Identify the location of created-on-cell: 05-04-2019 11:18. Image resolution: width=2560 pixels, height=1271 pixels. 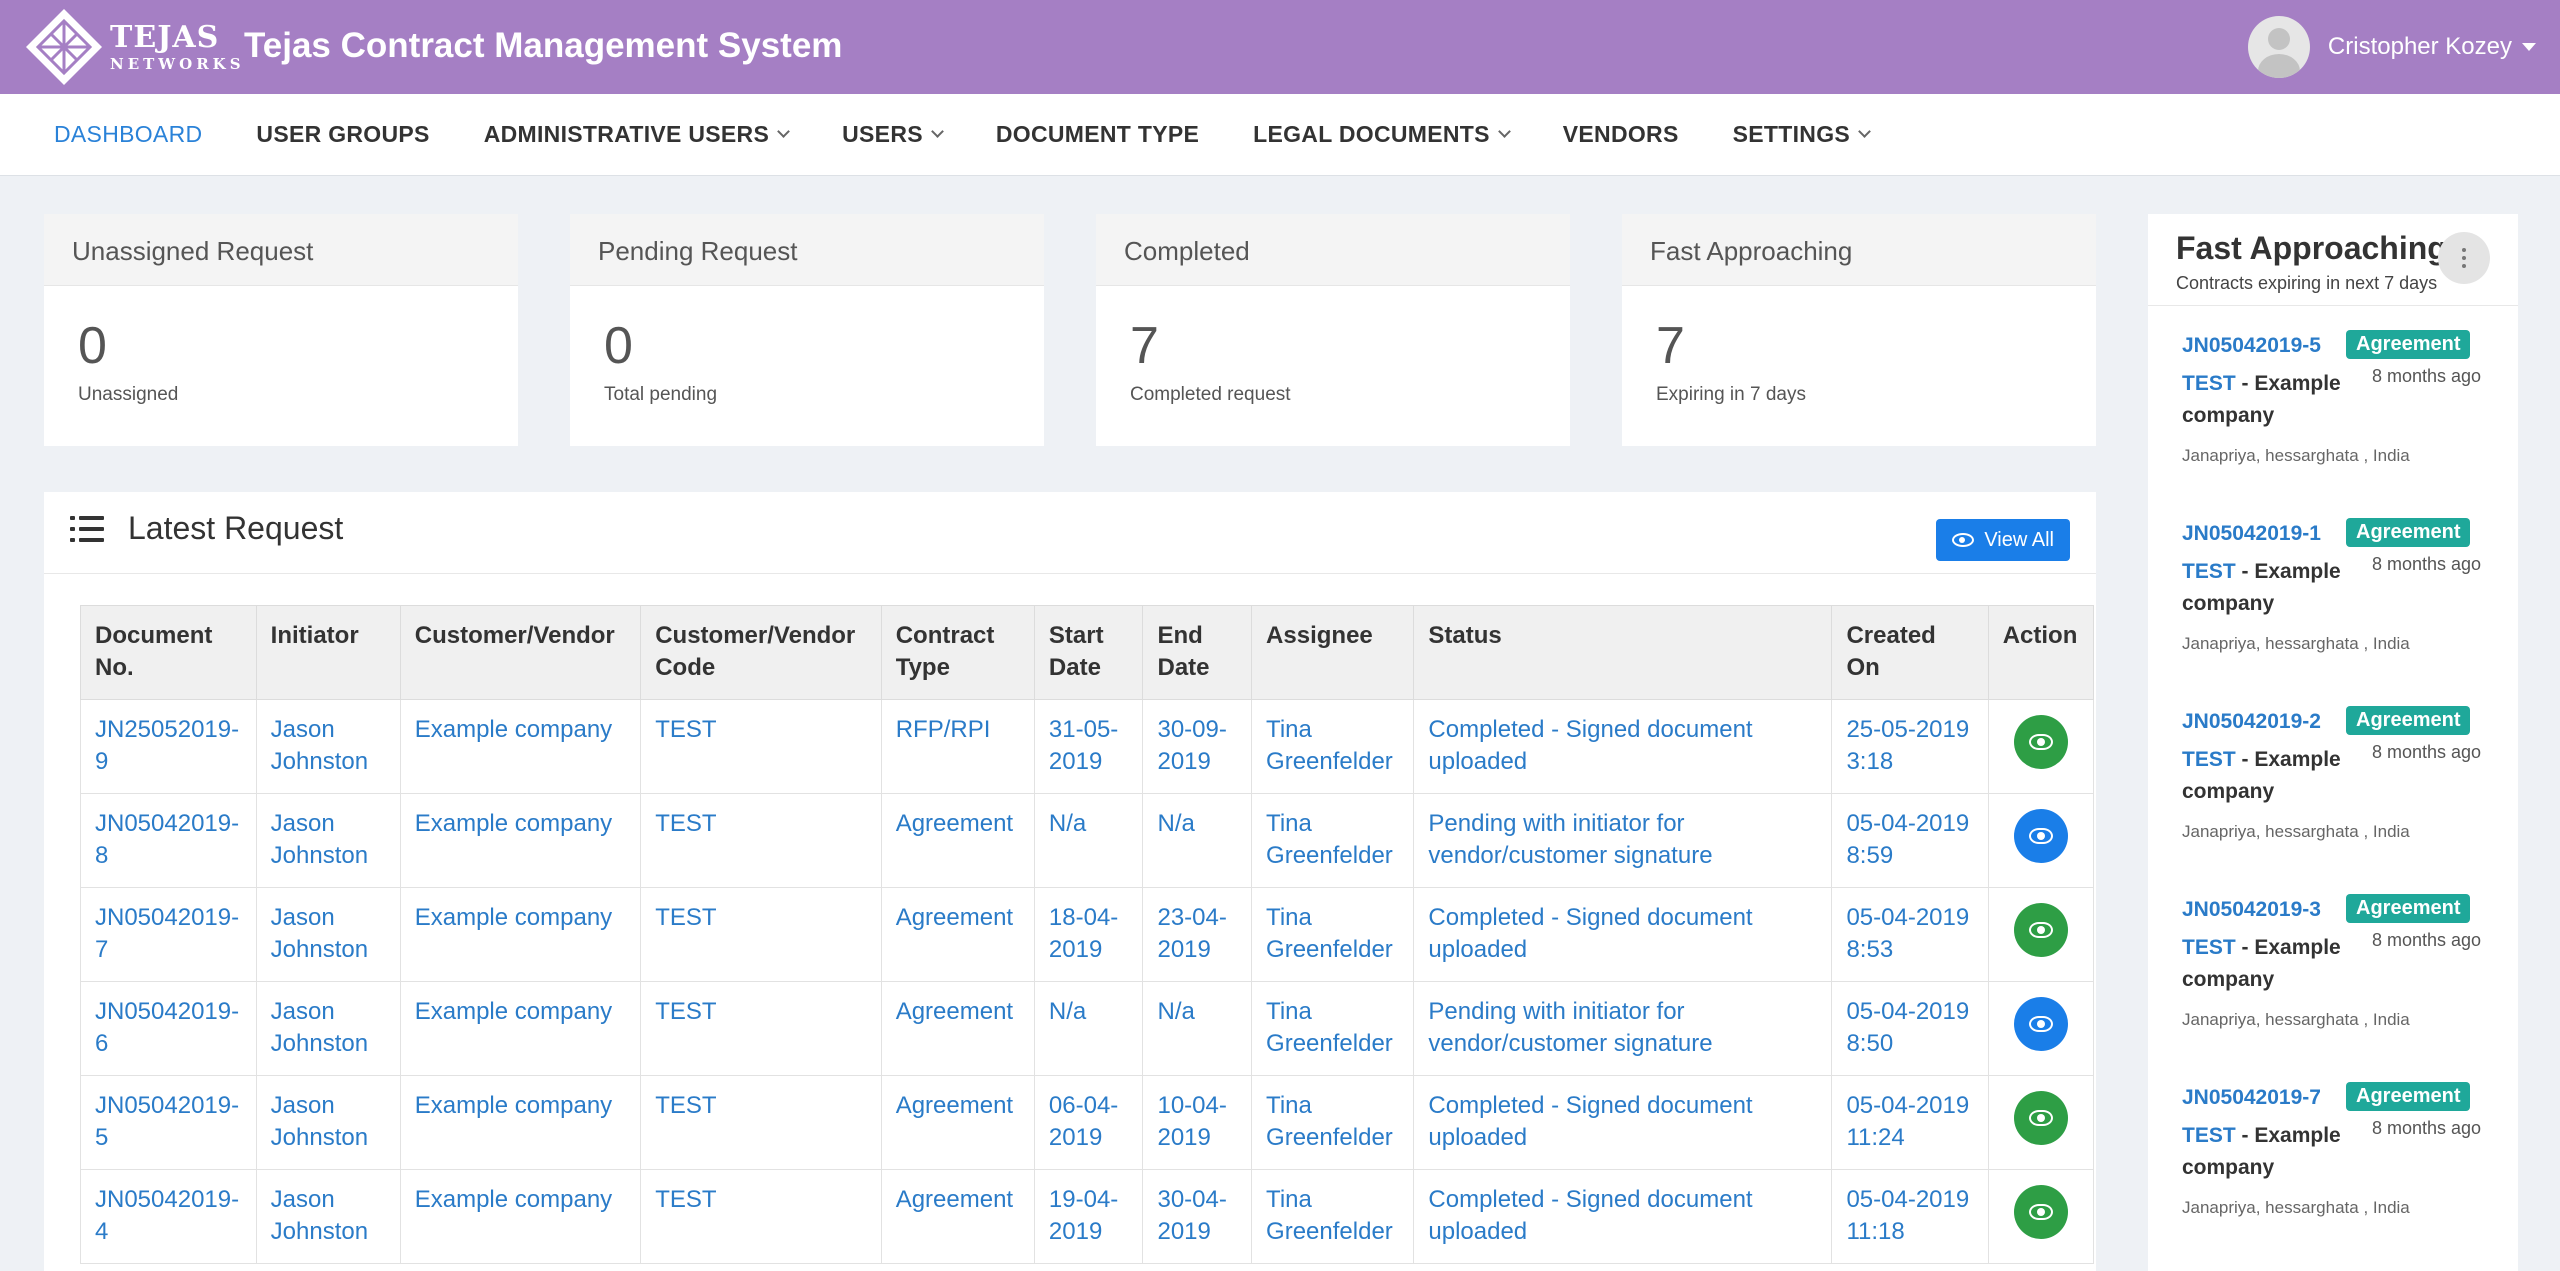
(1910, 1216).